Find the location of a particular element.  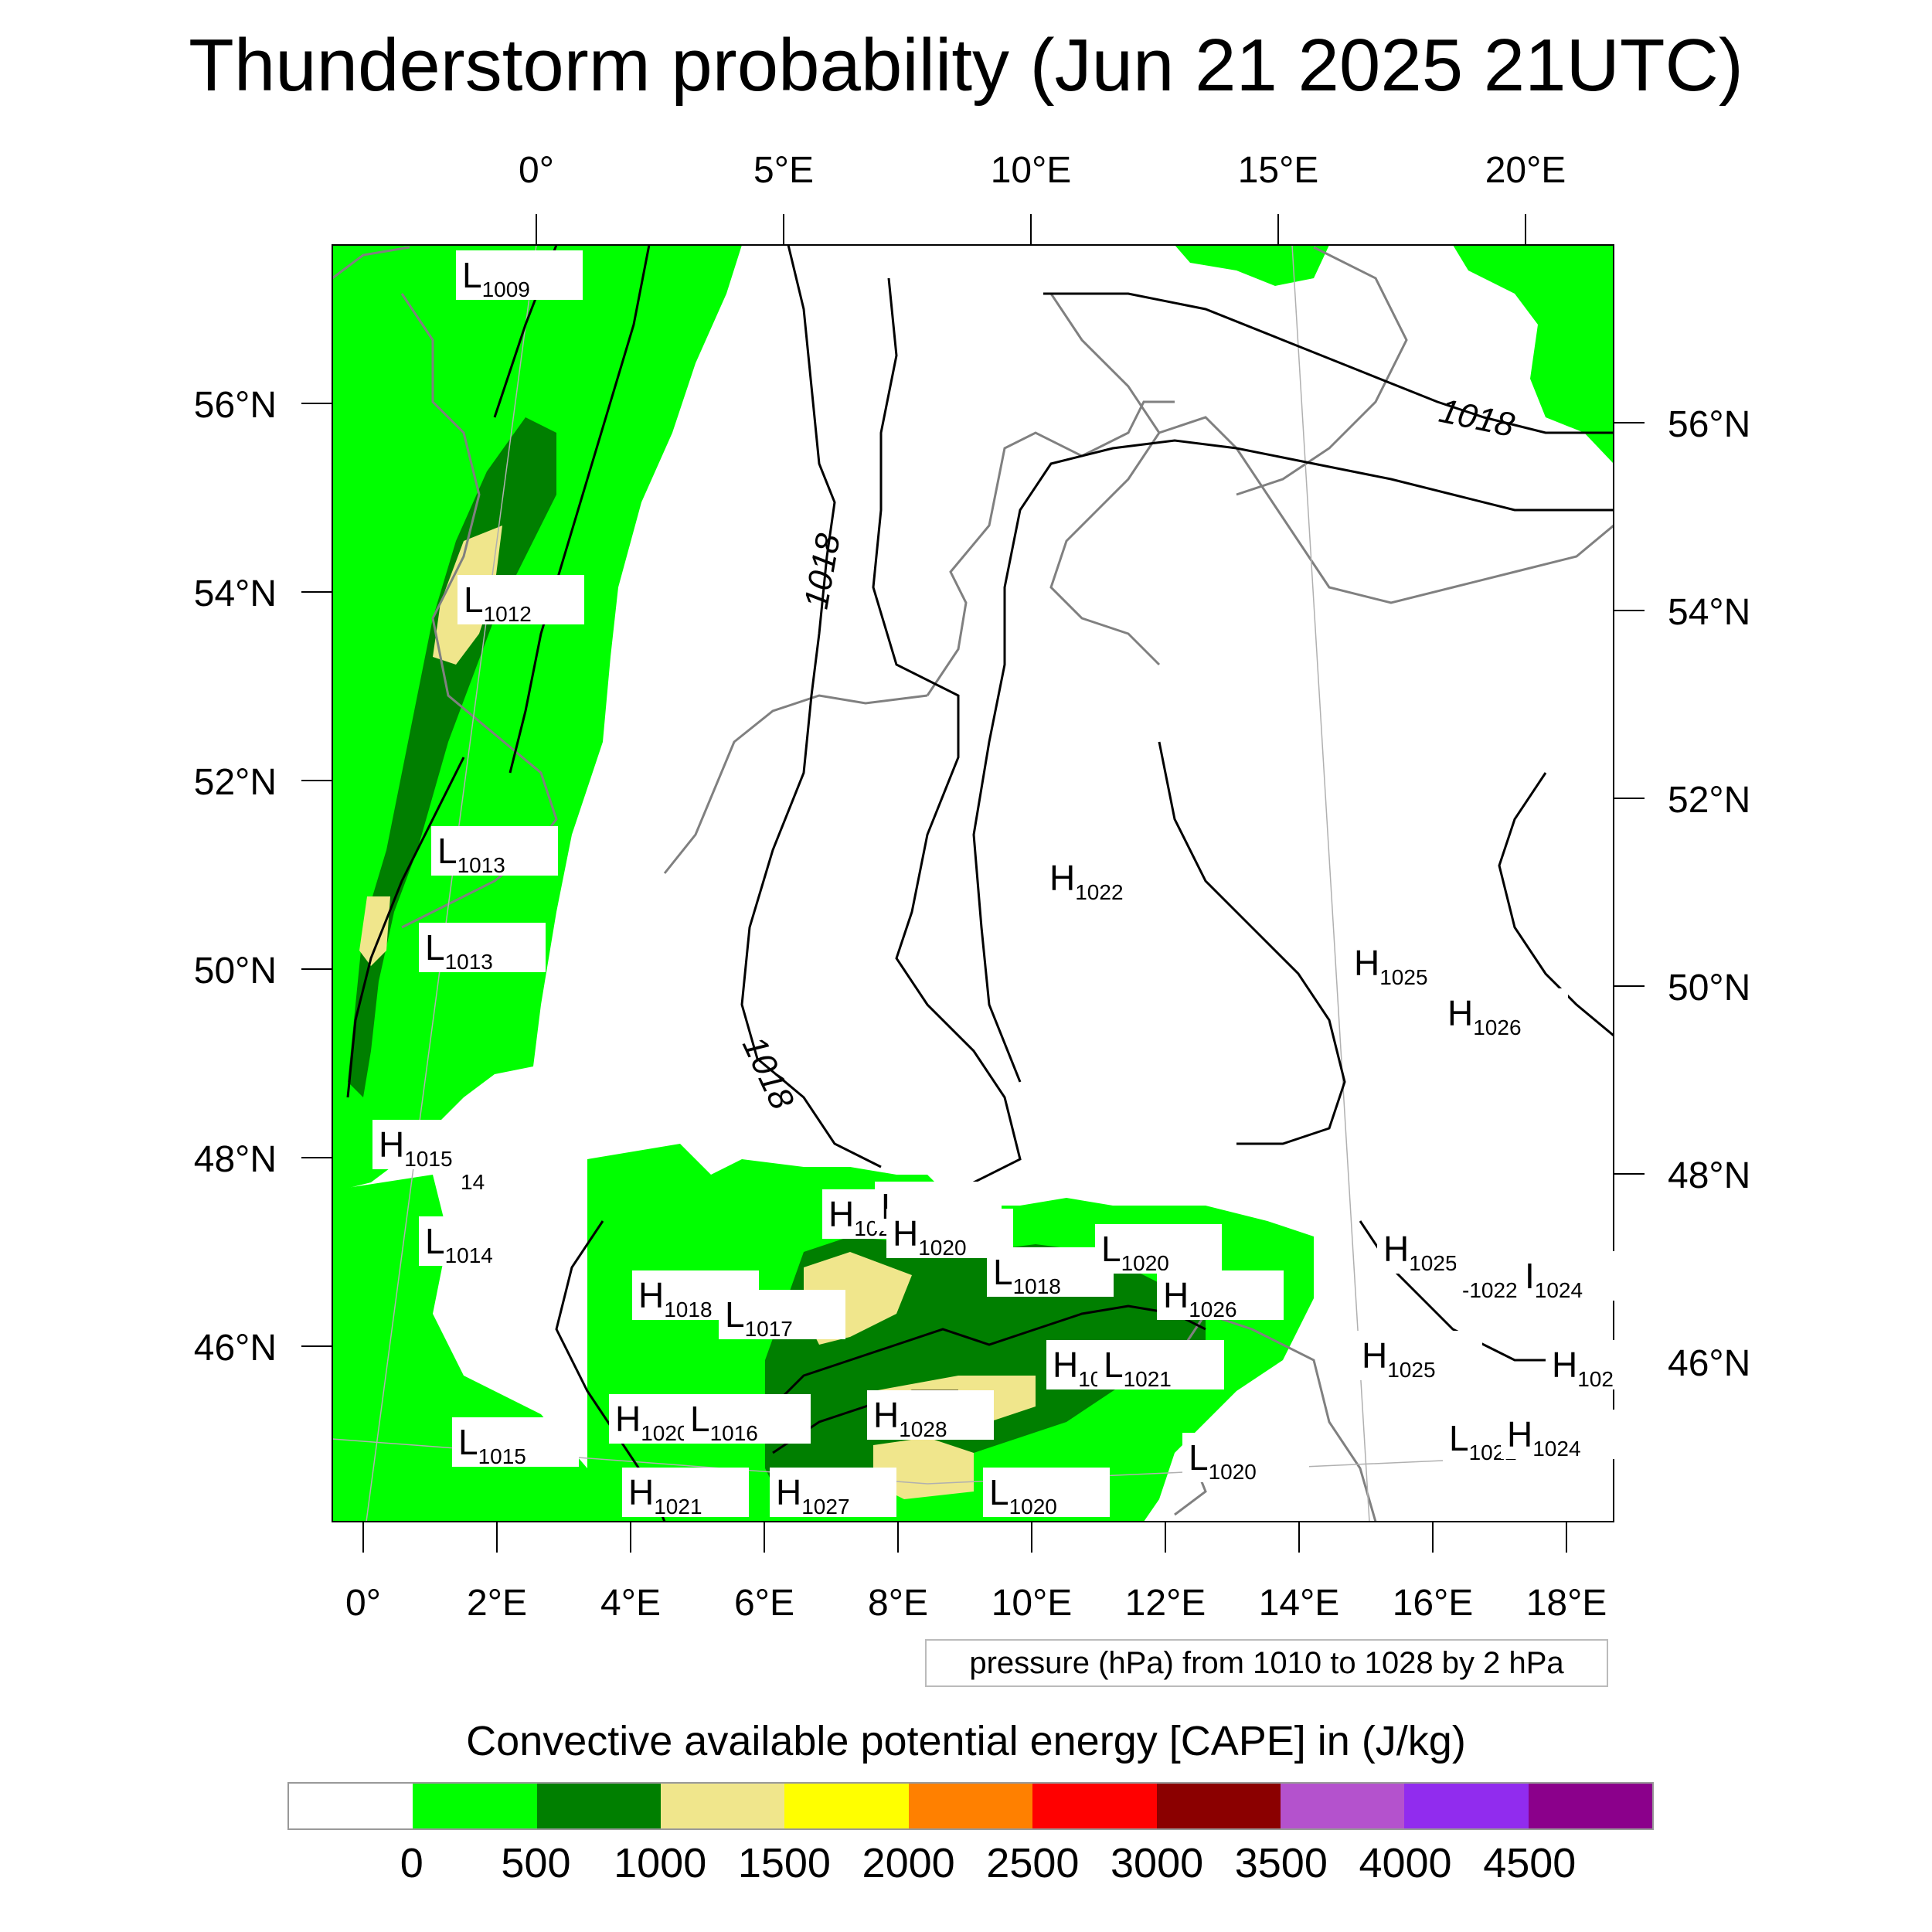

pressure-center: L1012 is located at coordinates (521, 600).